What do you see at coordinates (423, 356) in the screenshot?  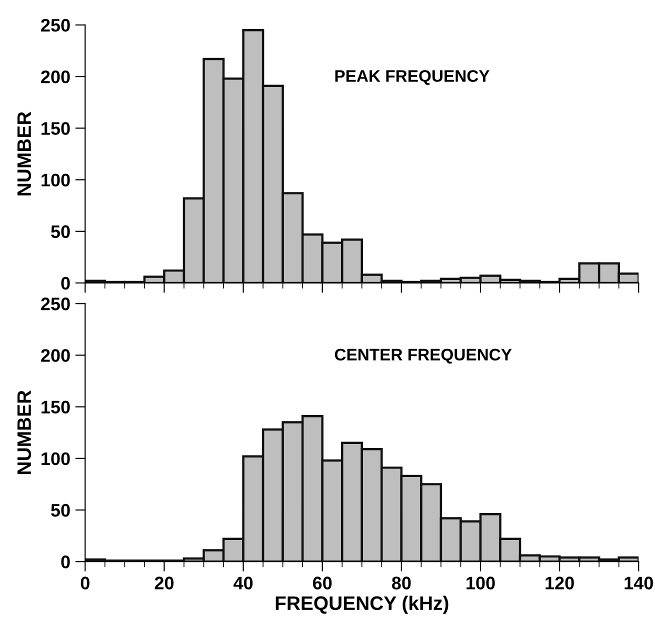 I see `annotation: CENTER FREQUENCY` at bounding box center [423, 356].